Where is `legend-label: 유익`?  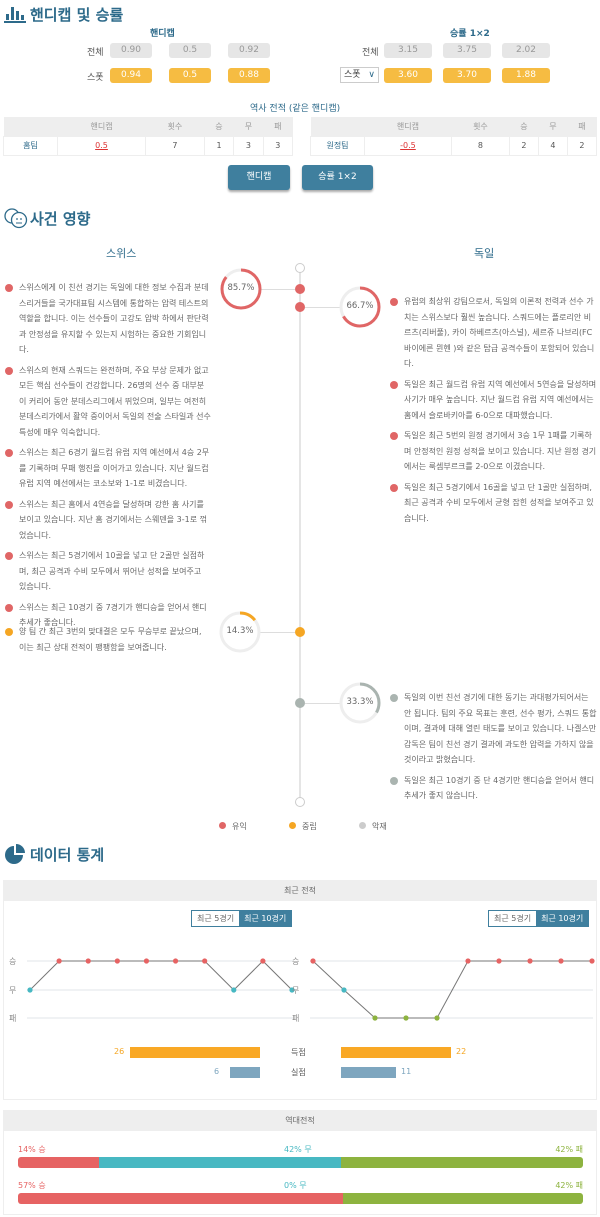 legend-label: 유익 is located at coordinates (239, 826).